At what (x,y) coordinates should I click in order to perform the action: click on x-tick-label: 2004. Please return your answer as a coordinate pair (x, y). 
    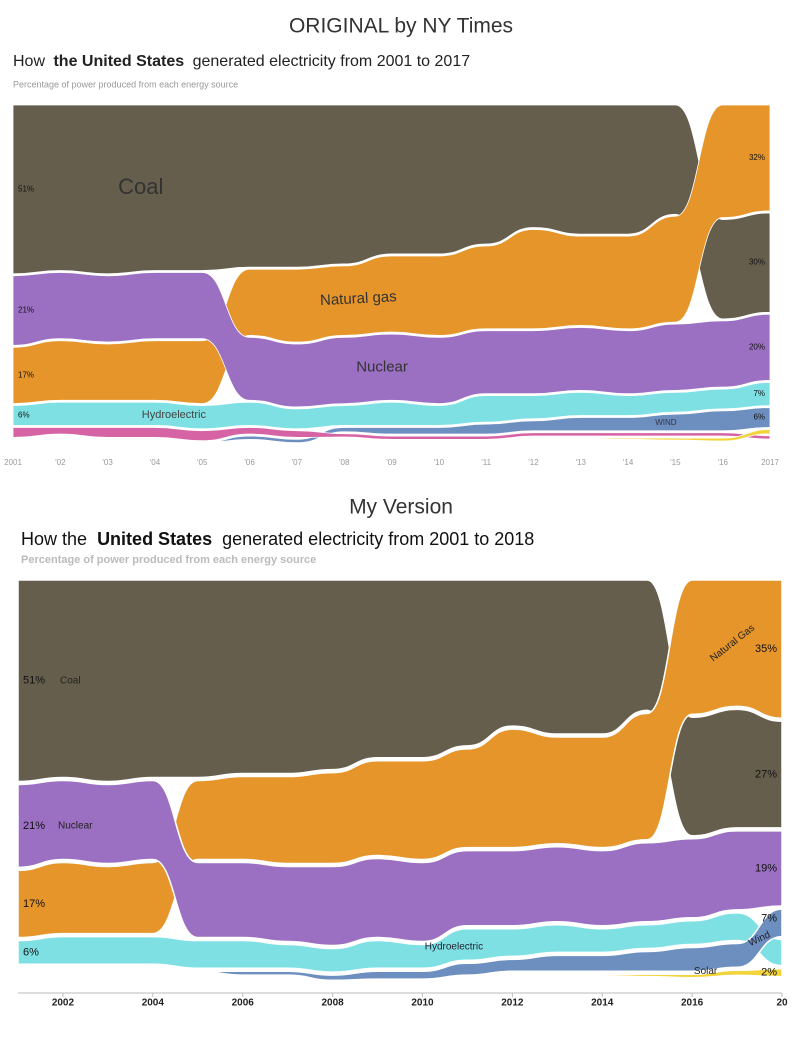
    Looking at the image, I should click on (153, 1003).